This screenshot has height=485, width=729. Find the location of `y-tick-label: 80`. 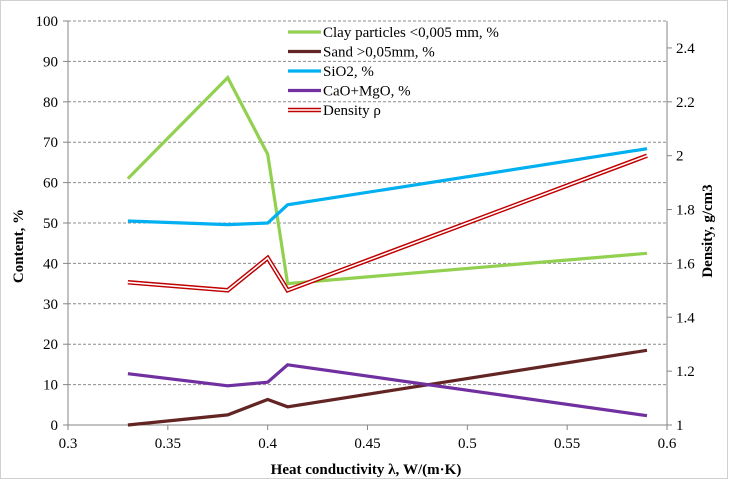

y-tick-label: 80 is located at coordinates (50, 103).